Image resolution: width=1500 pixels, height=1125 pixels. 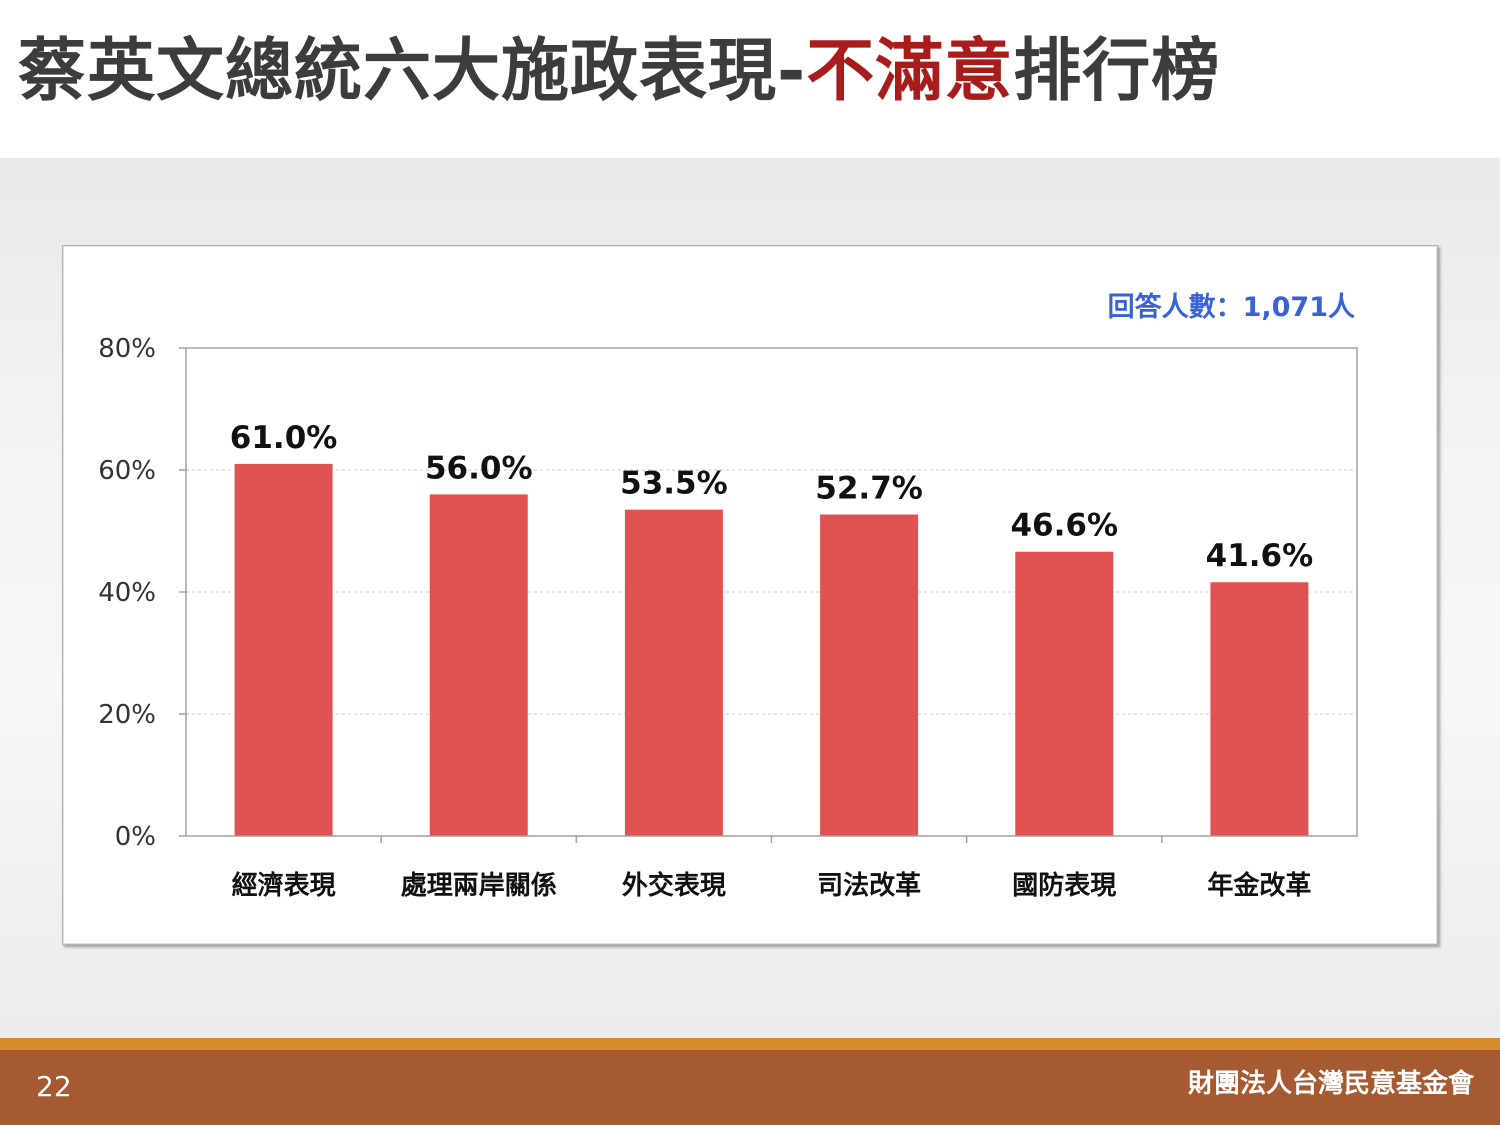 What do you see at coordinates (284, 885) in the screenshot?
I see `x-tick-label: 經濟表現` at bounding box center [284, 885].